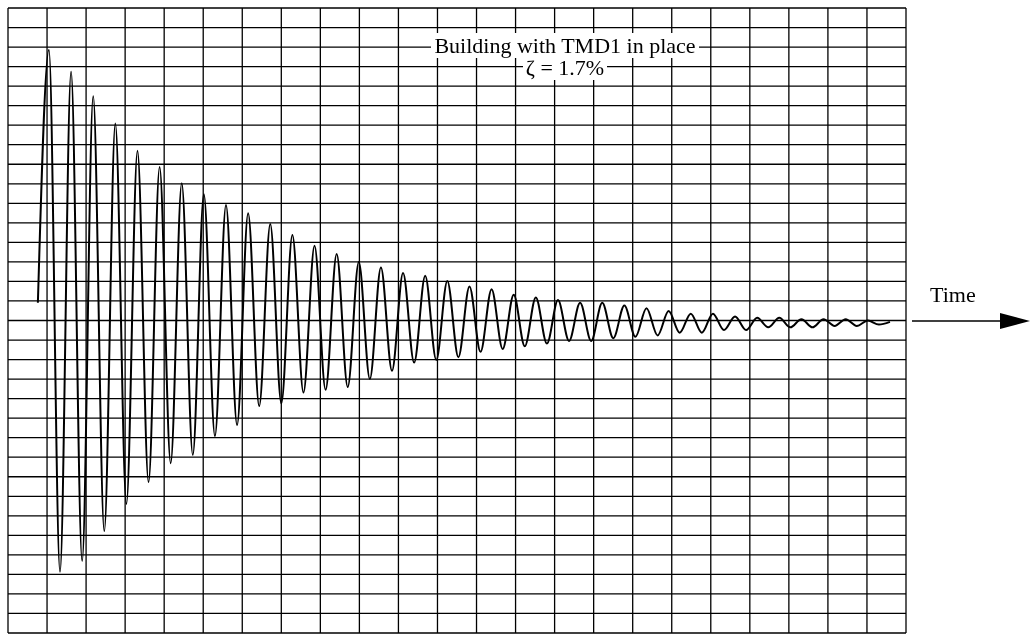 Image resolution: width=1032 pixels, height=637 pixels. I want to click on x-axis-title: Time, so click(953, 295).